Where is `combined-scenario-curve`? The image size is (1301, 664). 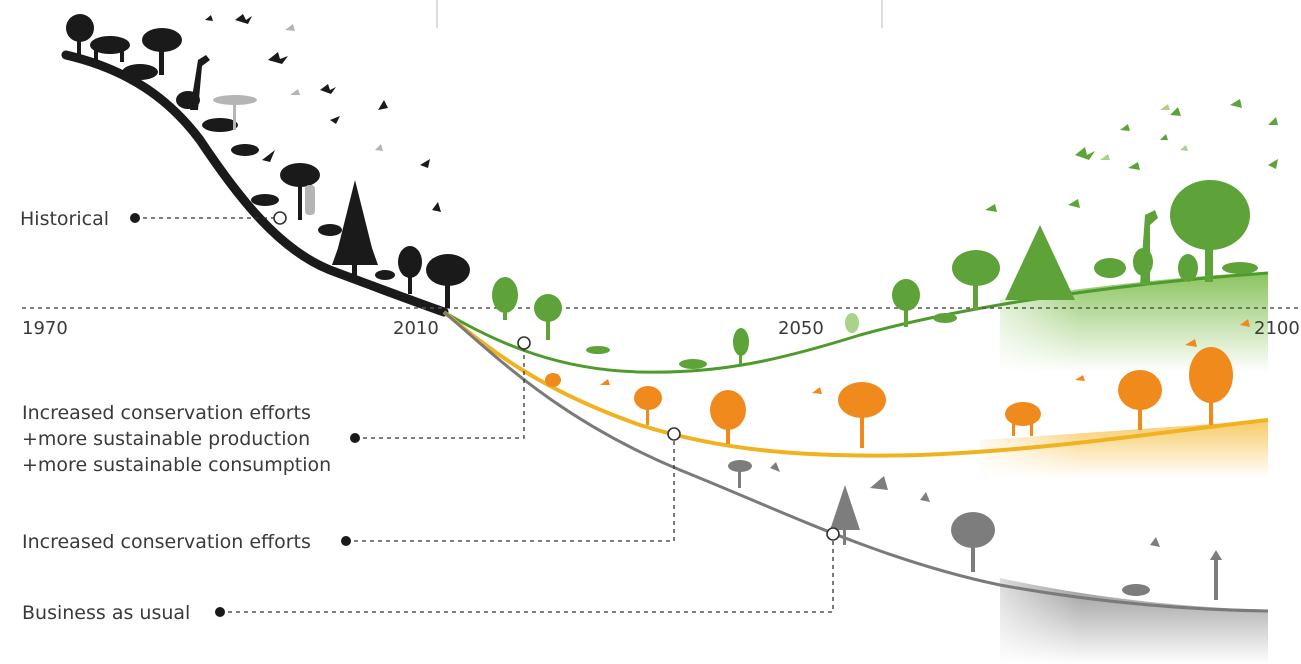 combined-scenario-curve is located at coordinates (856, 322).